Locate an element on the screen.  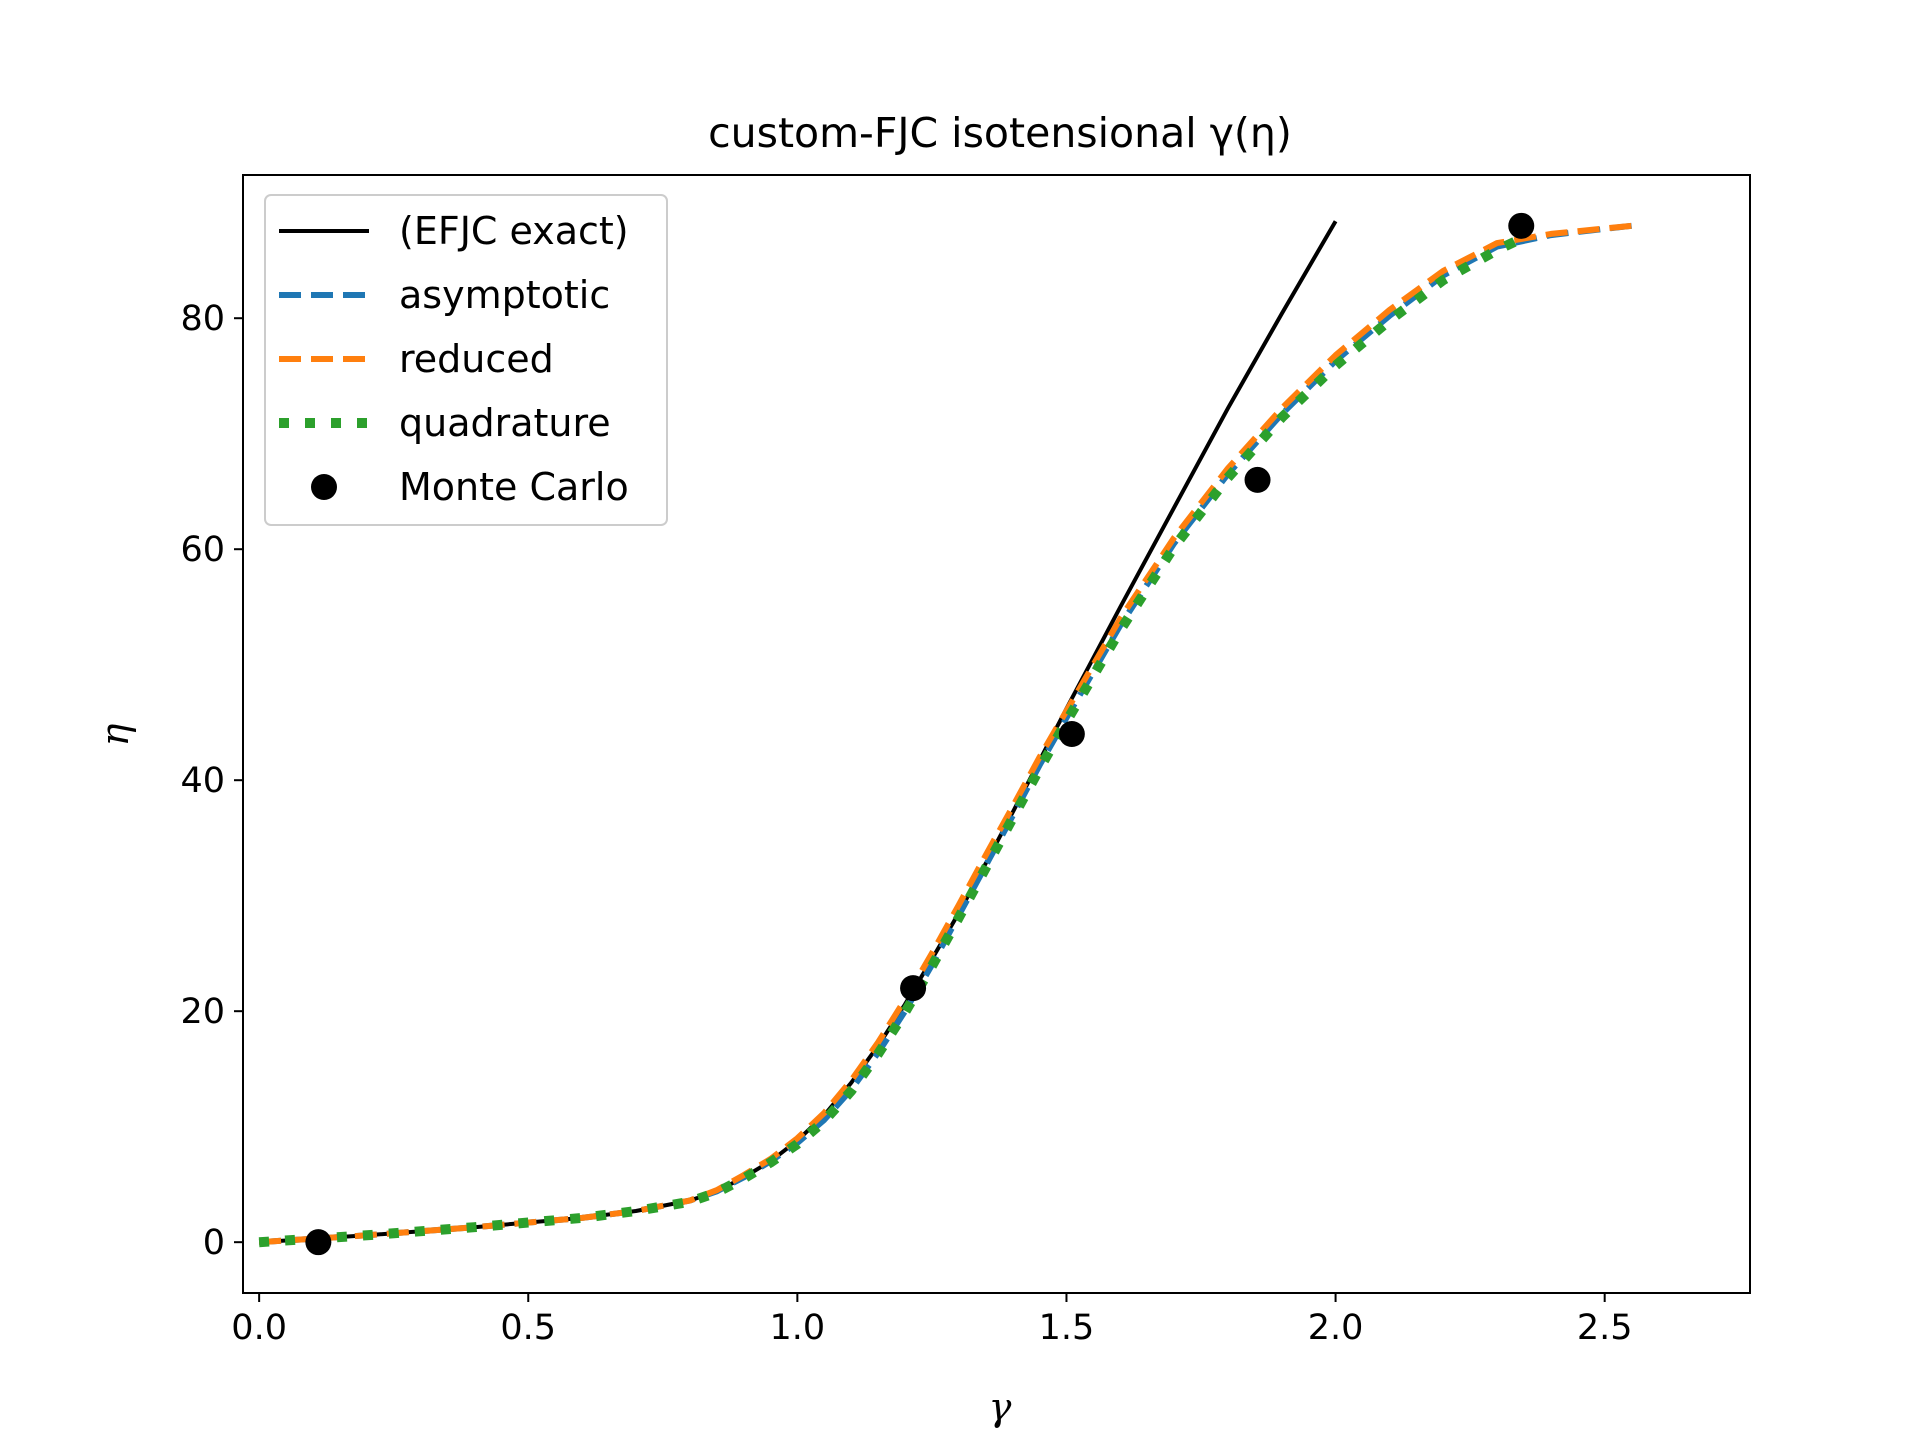
y-tick-label: 60 is located at coordinates (202, 550).